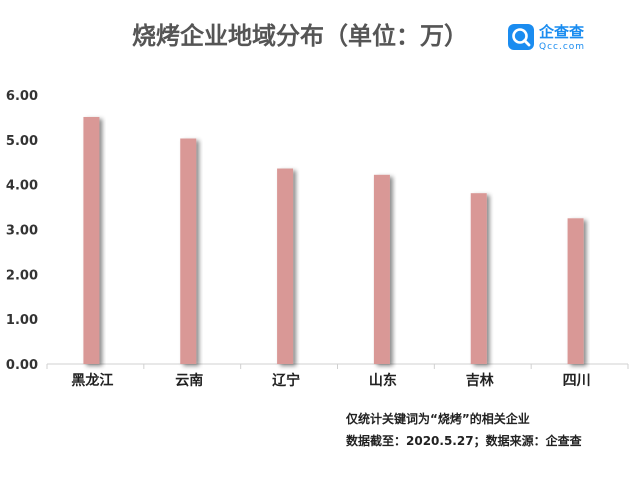 This screenshot has height=480, width=640. I want to click on footnote: 仅统计关键词为“烧烤”的相关企业, so click(437, 418).